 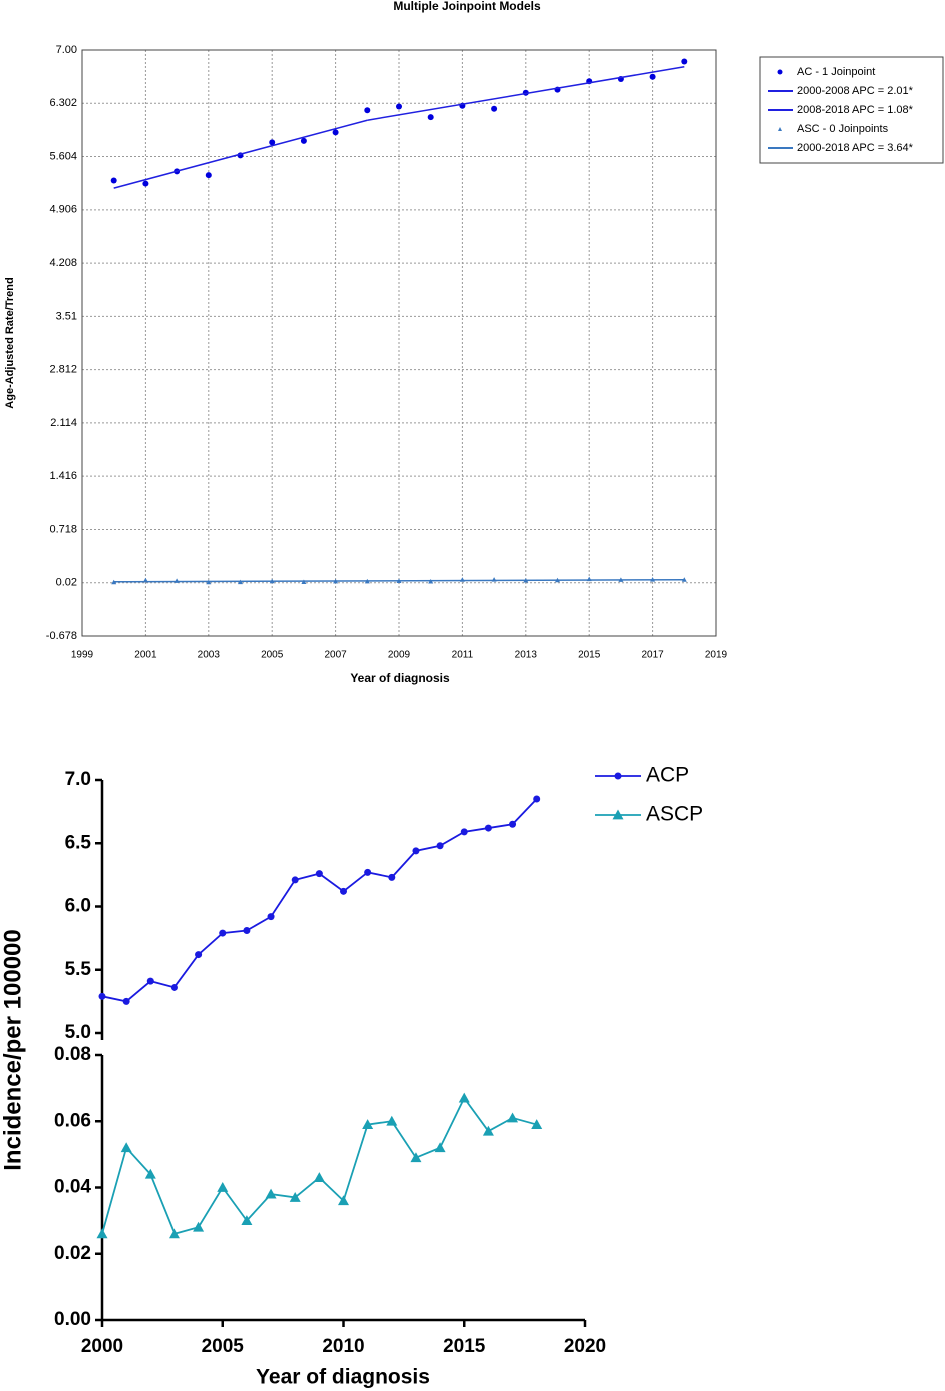 What do you see at coordinates (72, 1319) in the screenshot?
I see `y-tick-label: 0.00` at bounding box center [72, 1319].